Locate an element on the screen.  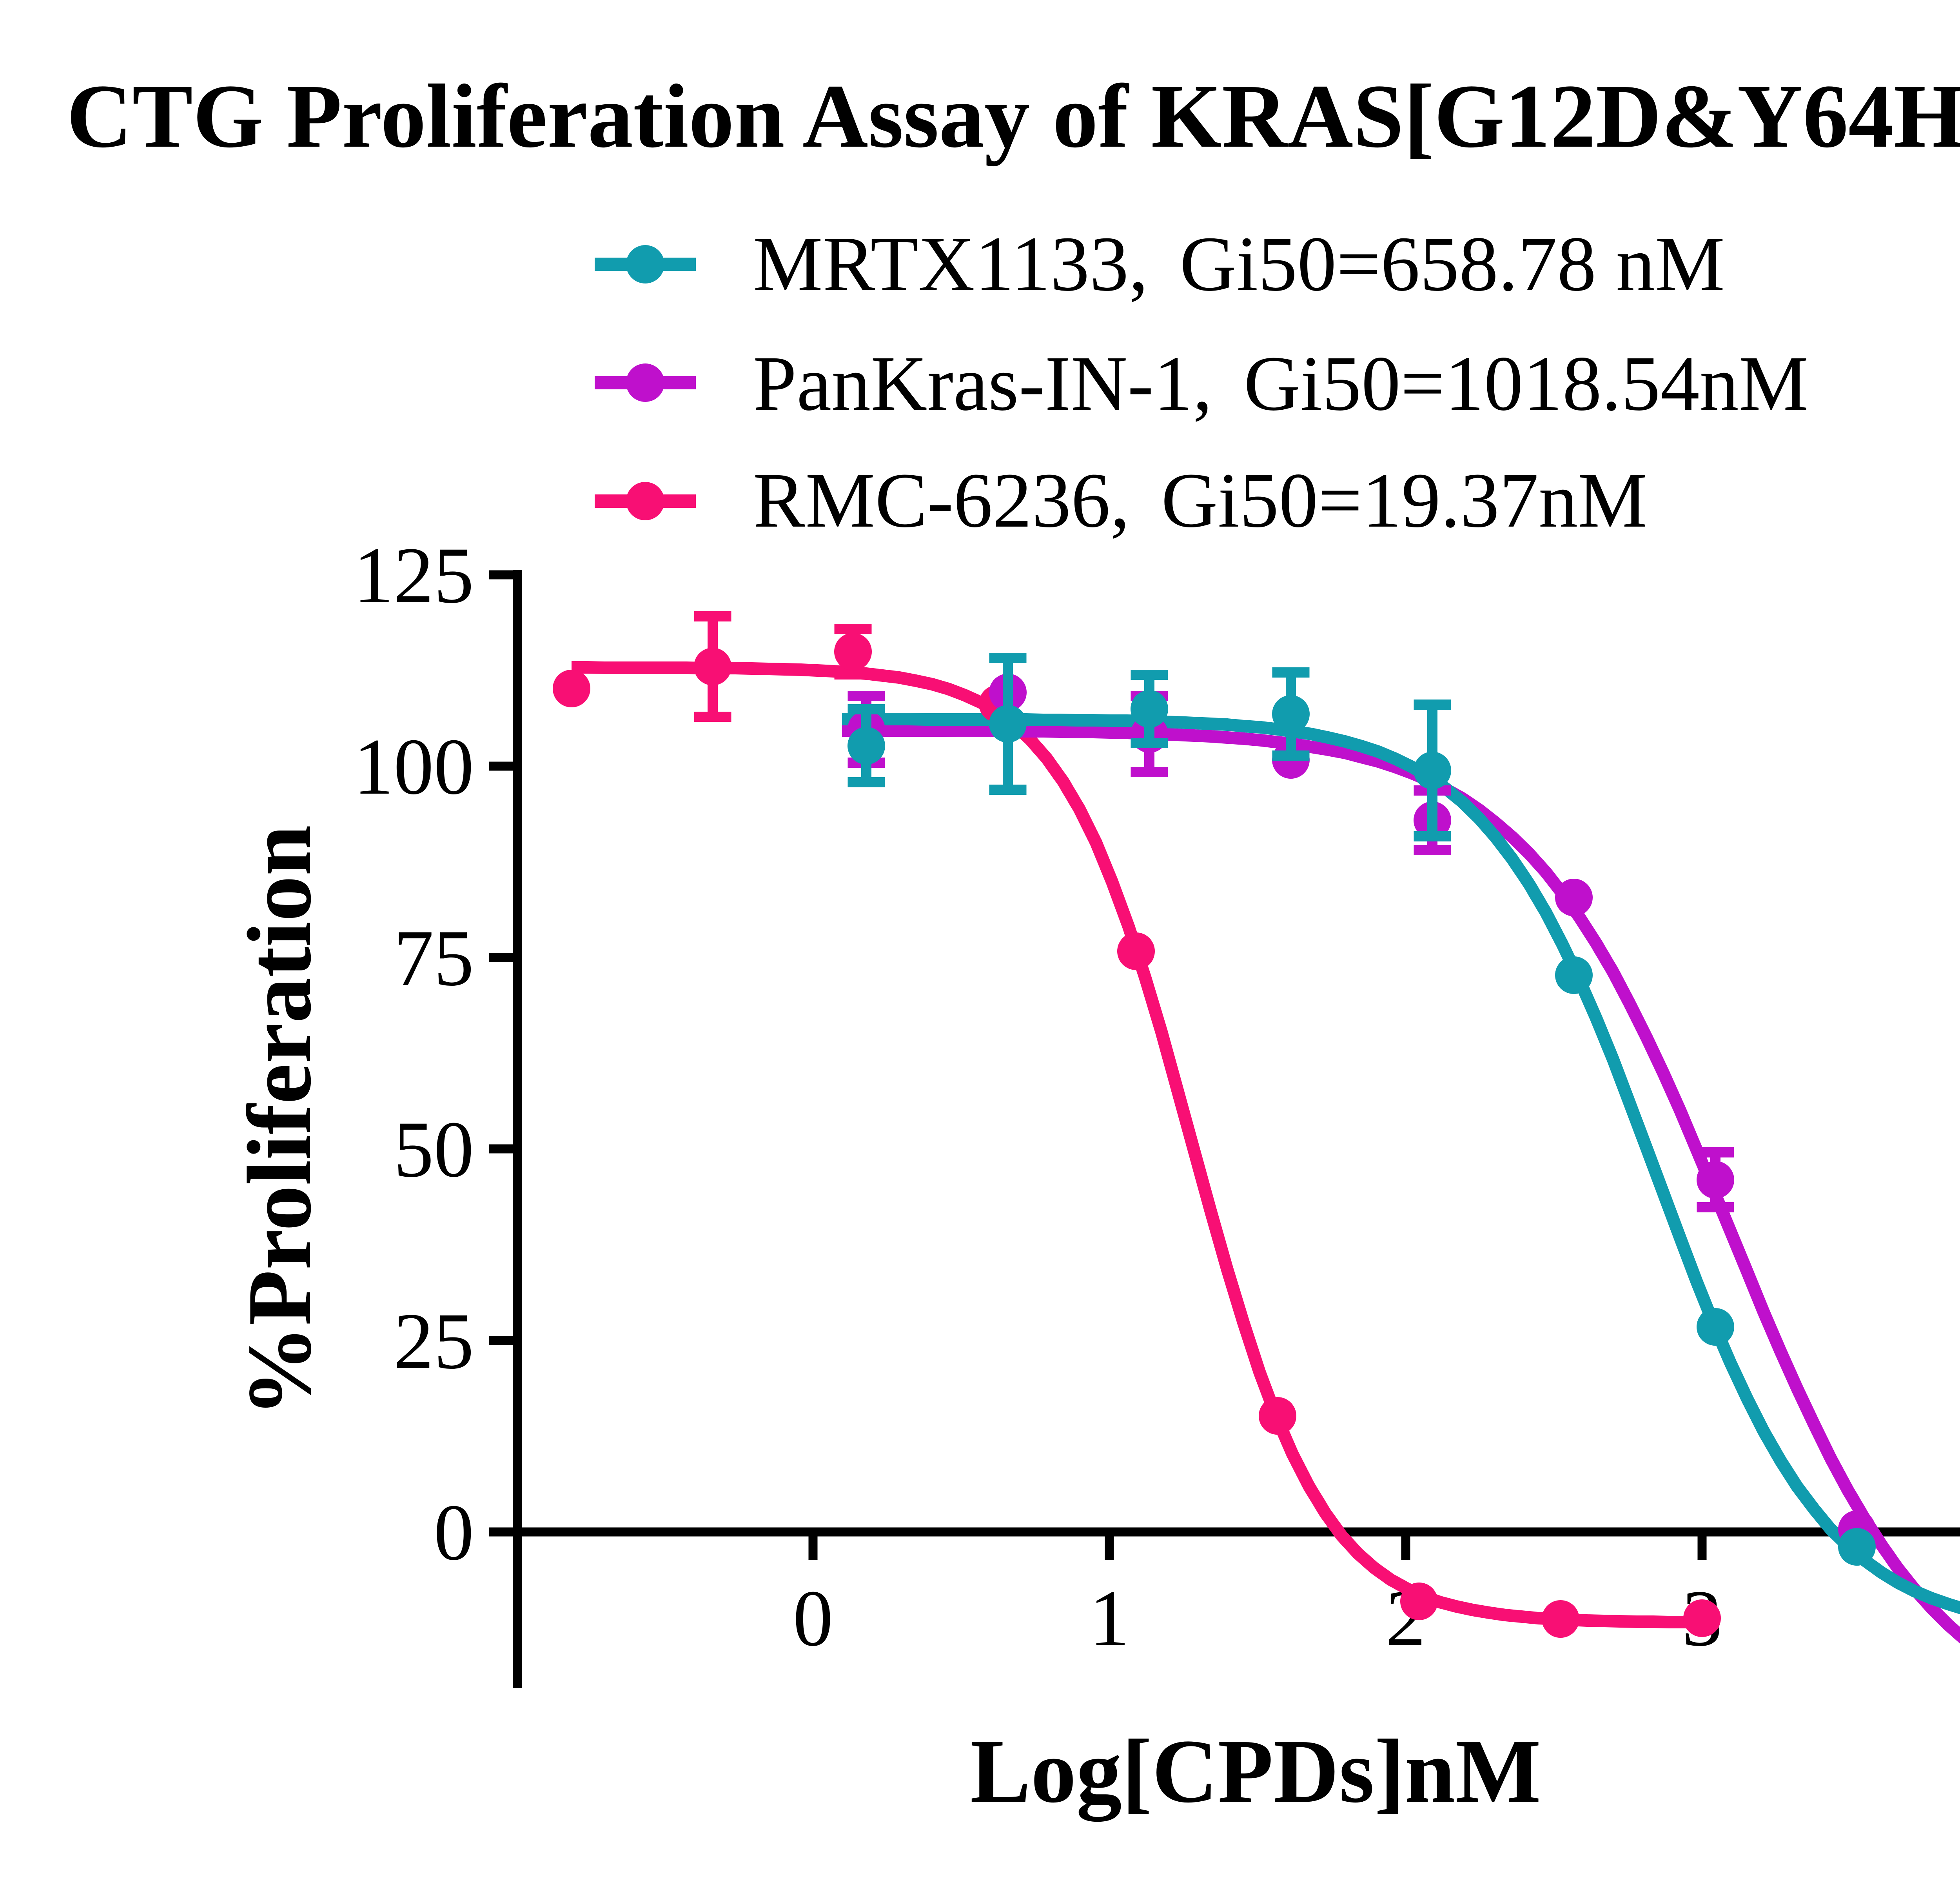
svg-text: %Proliferation is located at coordinates (279, 1121).